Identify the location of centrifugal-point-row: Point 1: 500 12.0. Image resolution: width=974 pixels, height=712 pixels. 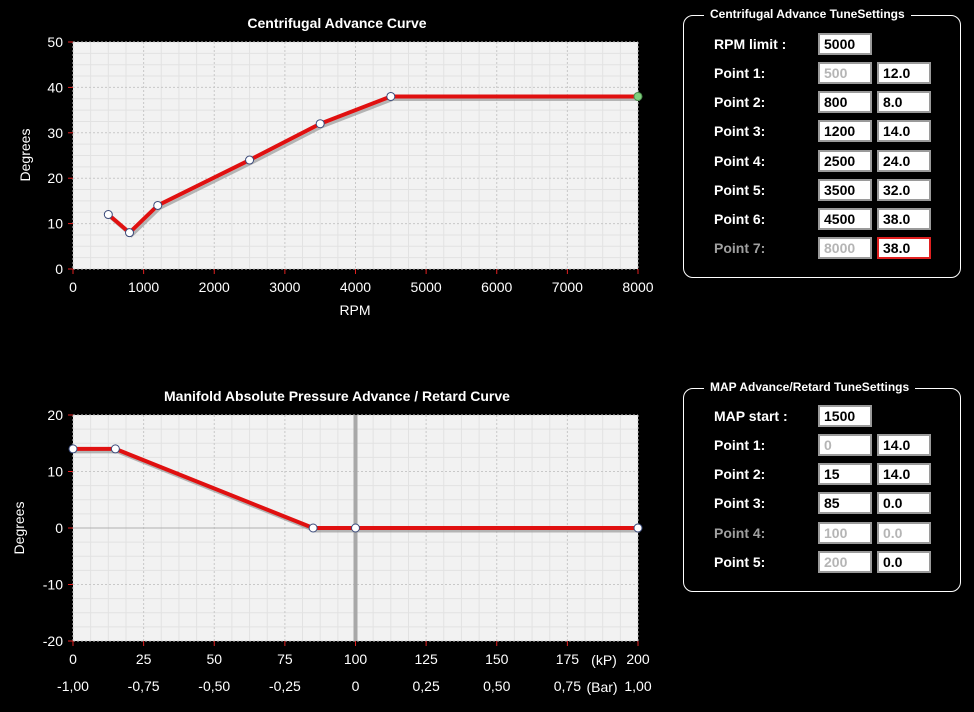
(822, 73).